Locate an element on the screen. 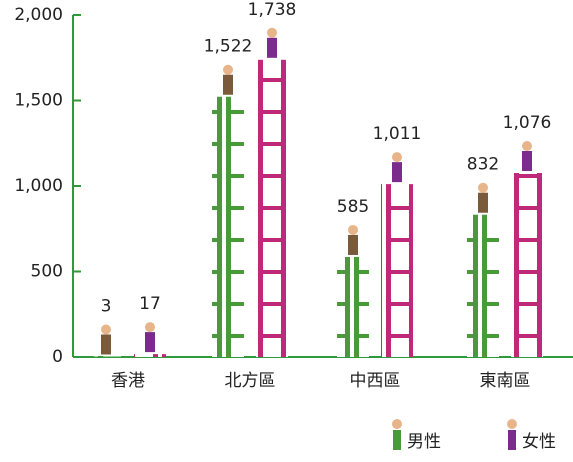 The width and height of the screenshot is (573, 462). y-tick-label: 2,000 is located at coordinates (38, 15).